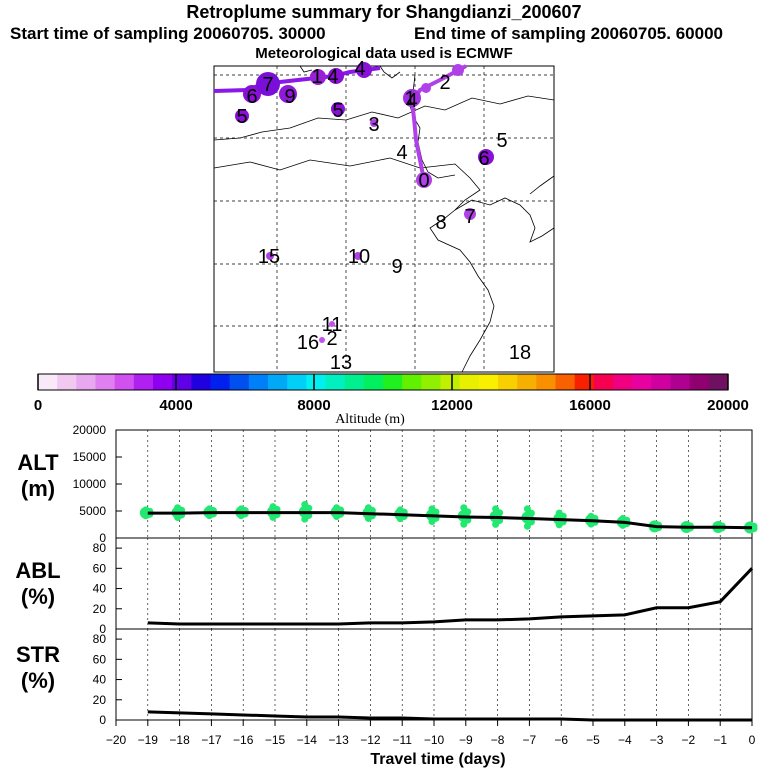 The height and width of the screenshot is (768, 768). I want to click on map-day-label: 11, so click(332, 325).